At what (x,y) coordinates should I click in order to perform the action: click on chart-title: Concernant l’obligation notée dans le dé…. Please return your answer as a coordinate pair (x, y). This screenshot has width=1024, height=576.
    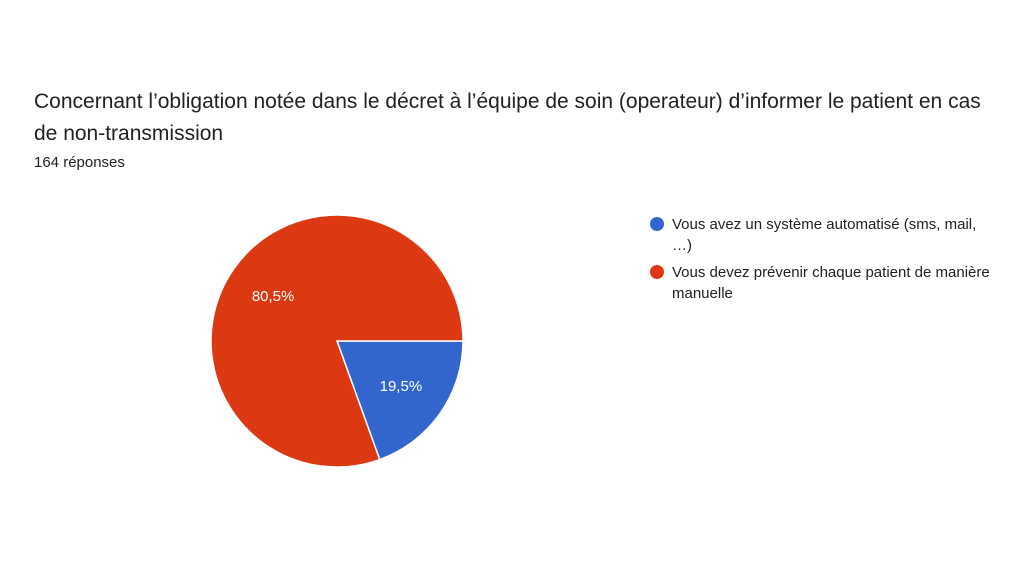
    Looking at the image, I should click on (507, 117).